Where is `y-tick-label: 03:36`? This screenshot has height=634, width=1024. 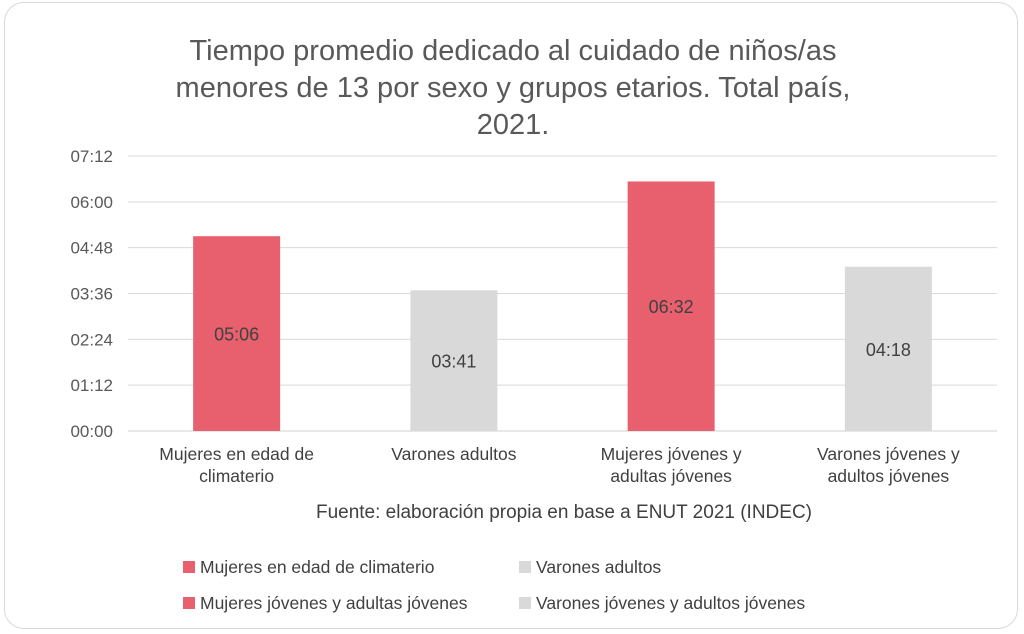
y-tick-label: 03:36 is located at coordinates (91, 294).